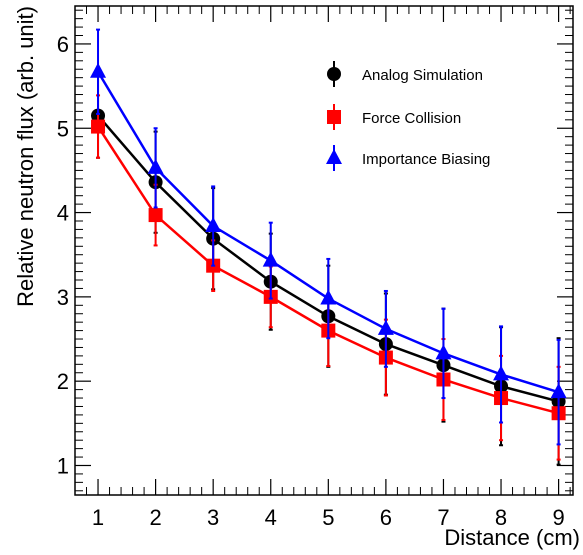 This screenshot has width=583, height=555. I want to click on legend-label: Force Collision, so click(411, 118).